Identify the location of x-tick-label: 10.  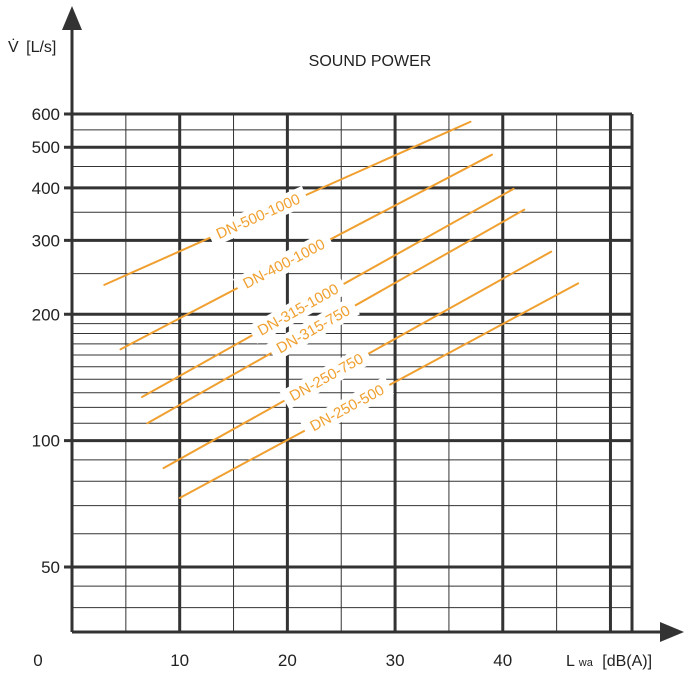
(179, 660).